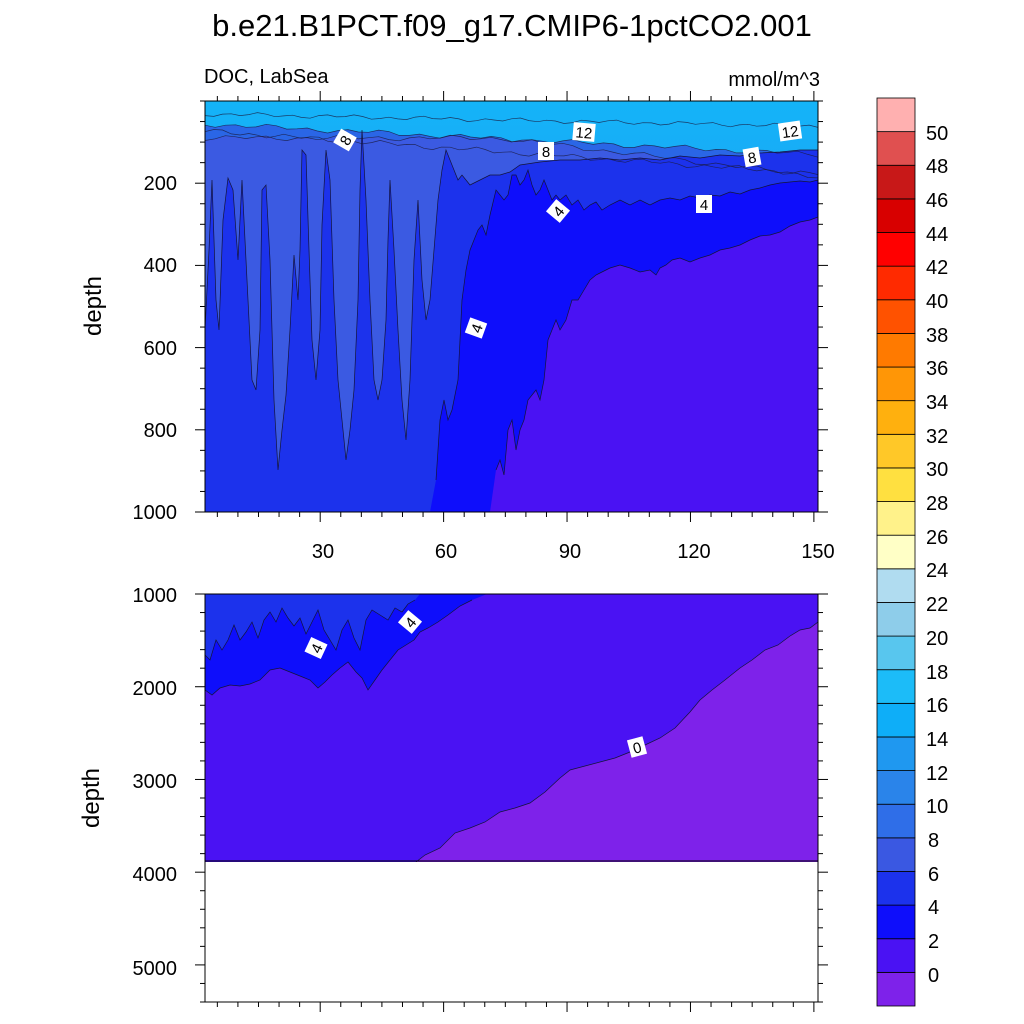  Describe the element at coordinates (937, 336) in the screenshot. I see `colorbar-level-label: 38` at that location.